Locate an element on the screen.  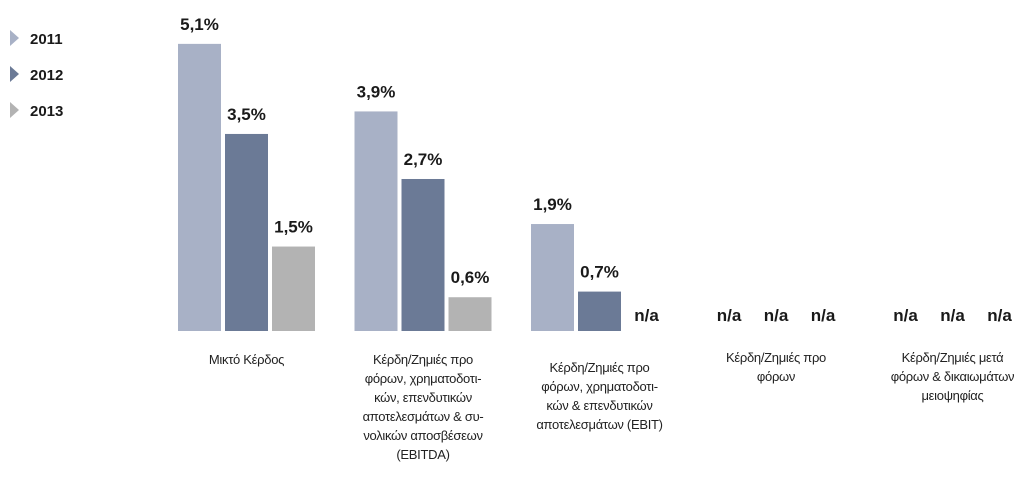
value-label: 0,6% is located at coordinates (470, 277).